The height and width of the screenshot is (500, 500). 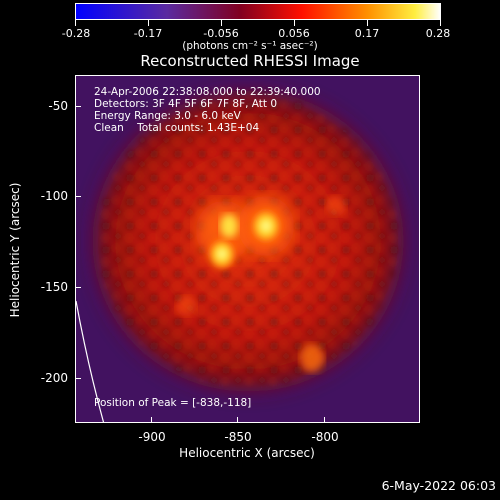 What do you see at coordinates (250, 61) in the screenshot?
I see `image-title: Reconstructed RHESSI Image` at bounding box center [250, 61].